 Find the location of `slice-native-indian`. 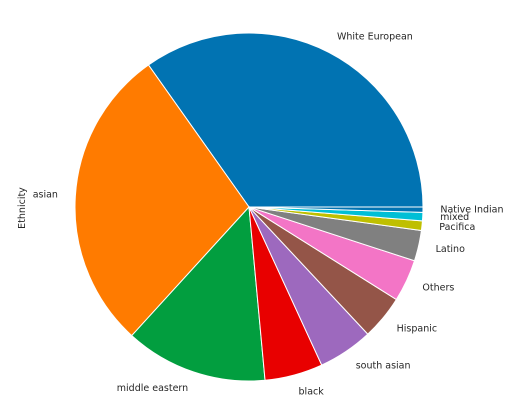

slice-native-indian is located at coordinates (336, 209).